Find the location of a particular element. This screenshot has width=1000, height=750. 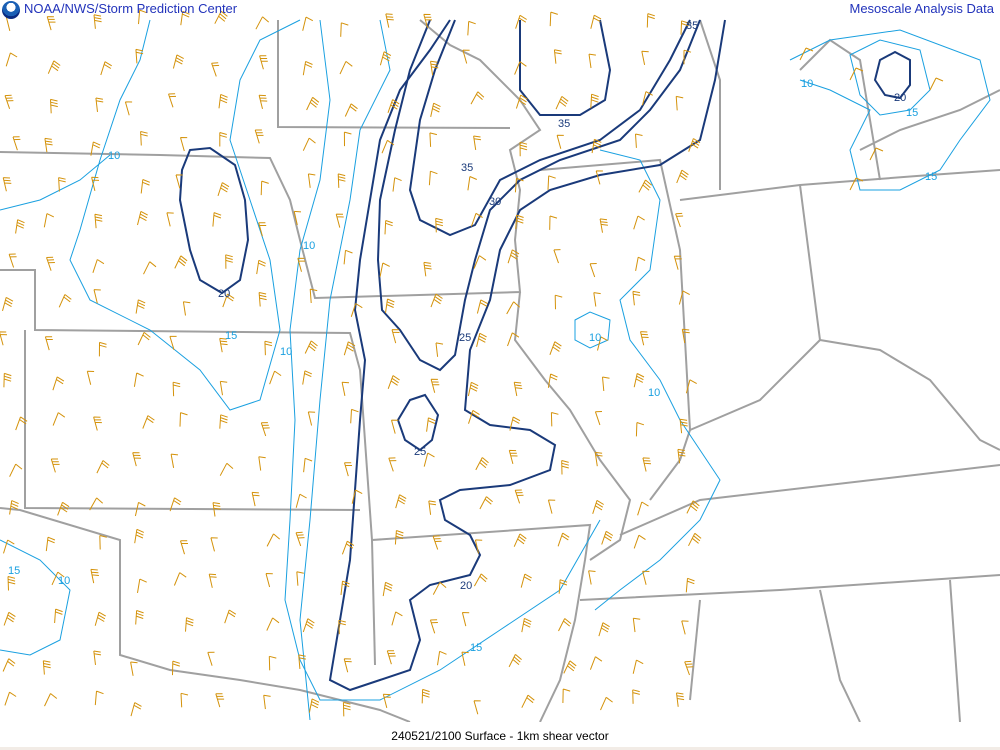

contour-label: 35 is located at coordinates (467, 168).